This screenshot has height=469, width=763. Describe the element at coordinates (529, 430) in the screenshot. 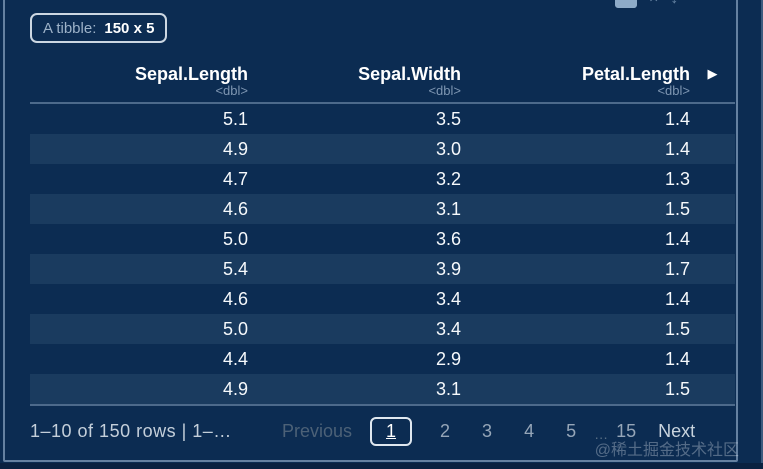

I see `page-button: 4` at that location.